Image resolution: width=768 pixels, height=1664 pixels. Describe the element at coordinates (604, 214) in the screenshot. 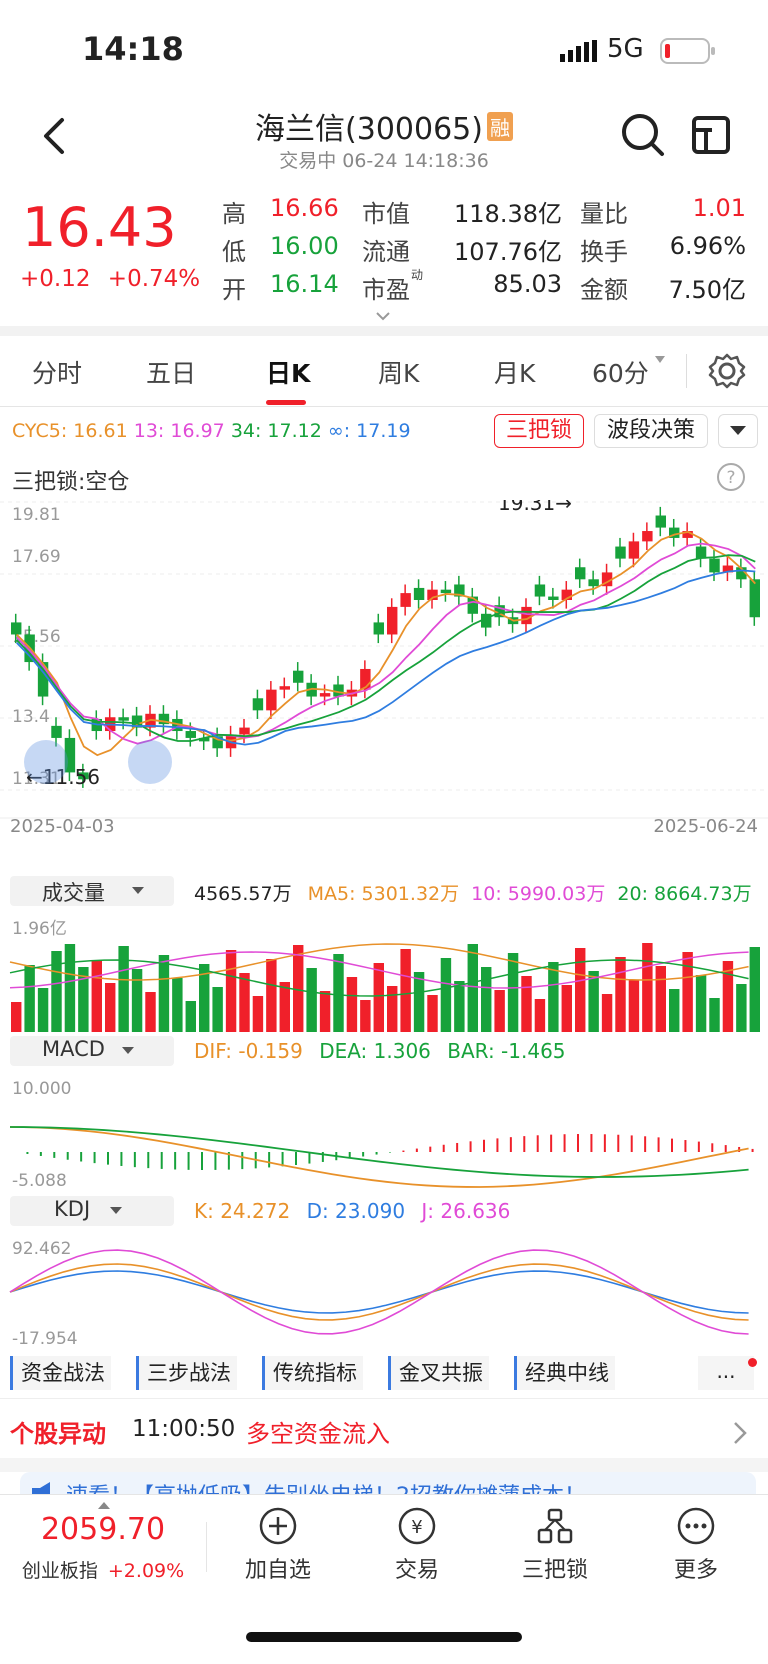

I see `quote-label: 量比` at that location.